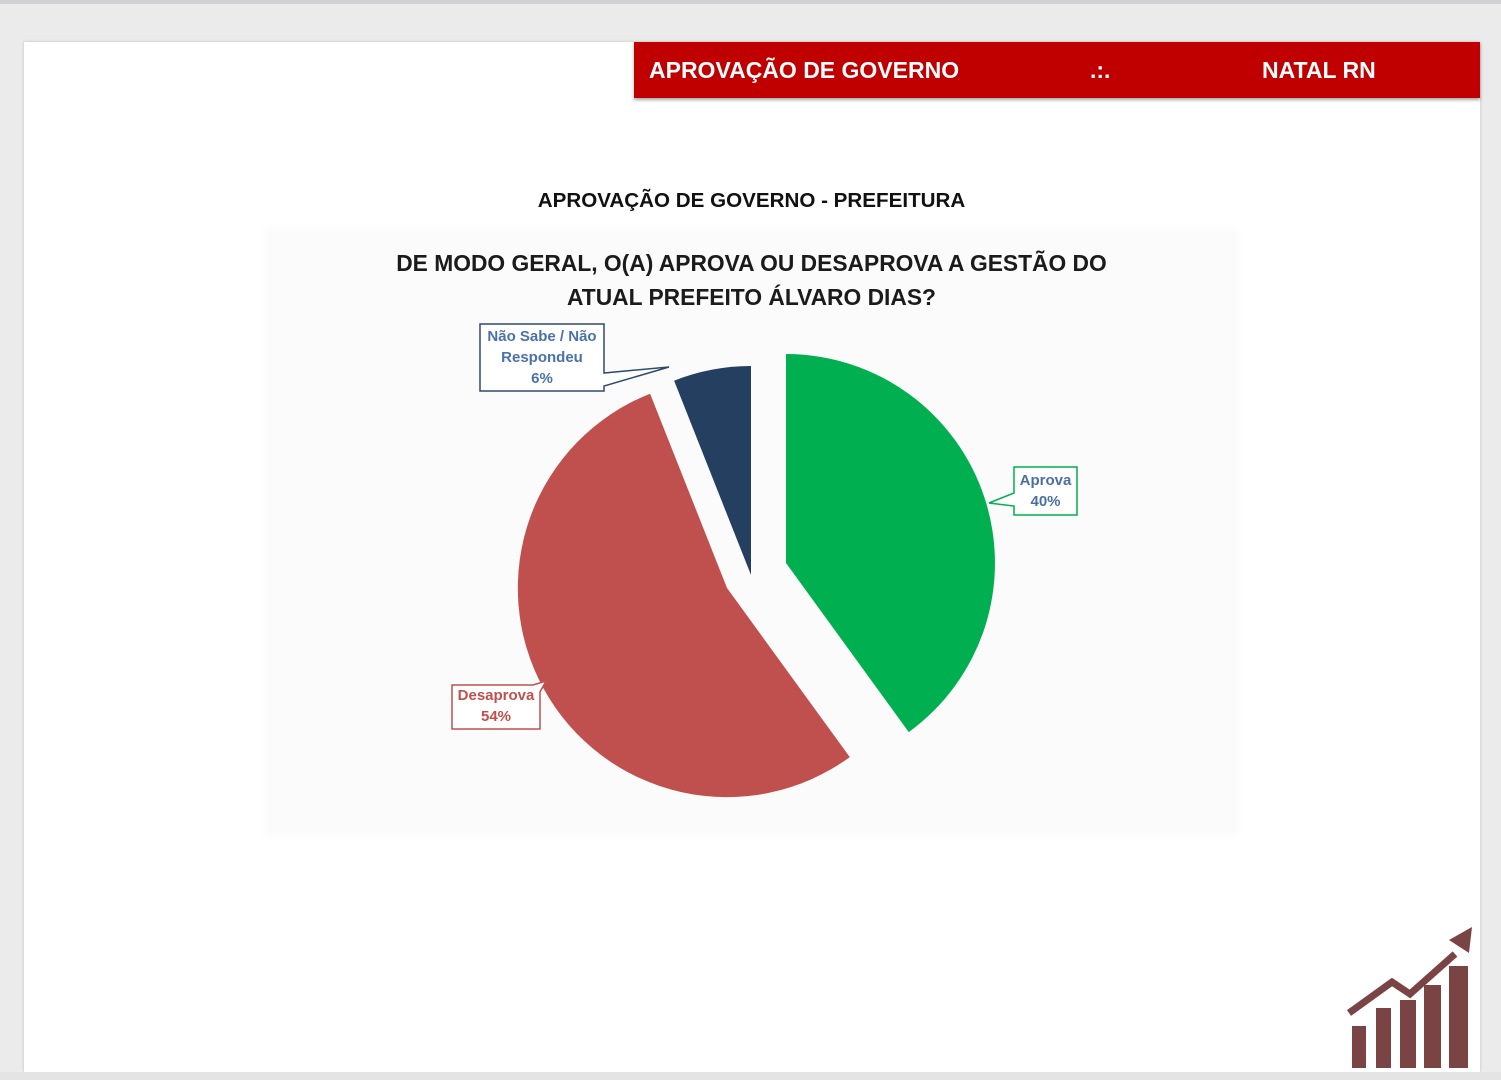 The width and height of the screenshot is (1501, 1080). What do you see at coordinates (1057, 70) in the screenshot?
I see `header-bar: APROVAÇÃO DE GOVERNO .:. NATAL RN` at bounding box center [1057, 70].